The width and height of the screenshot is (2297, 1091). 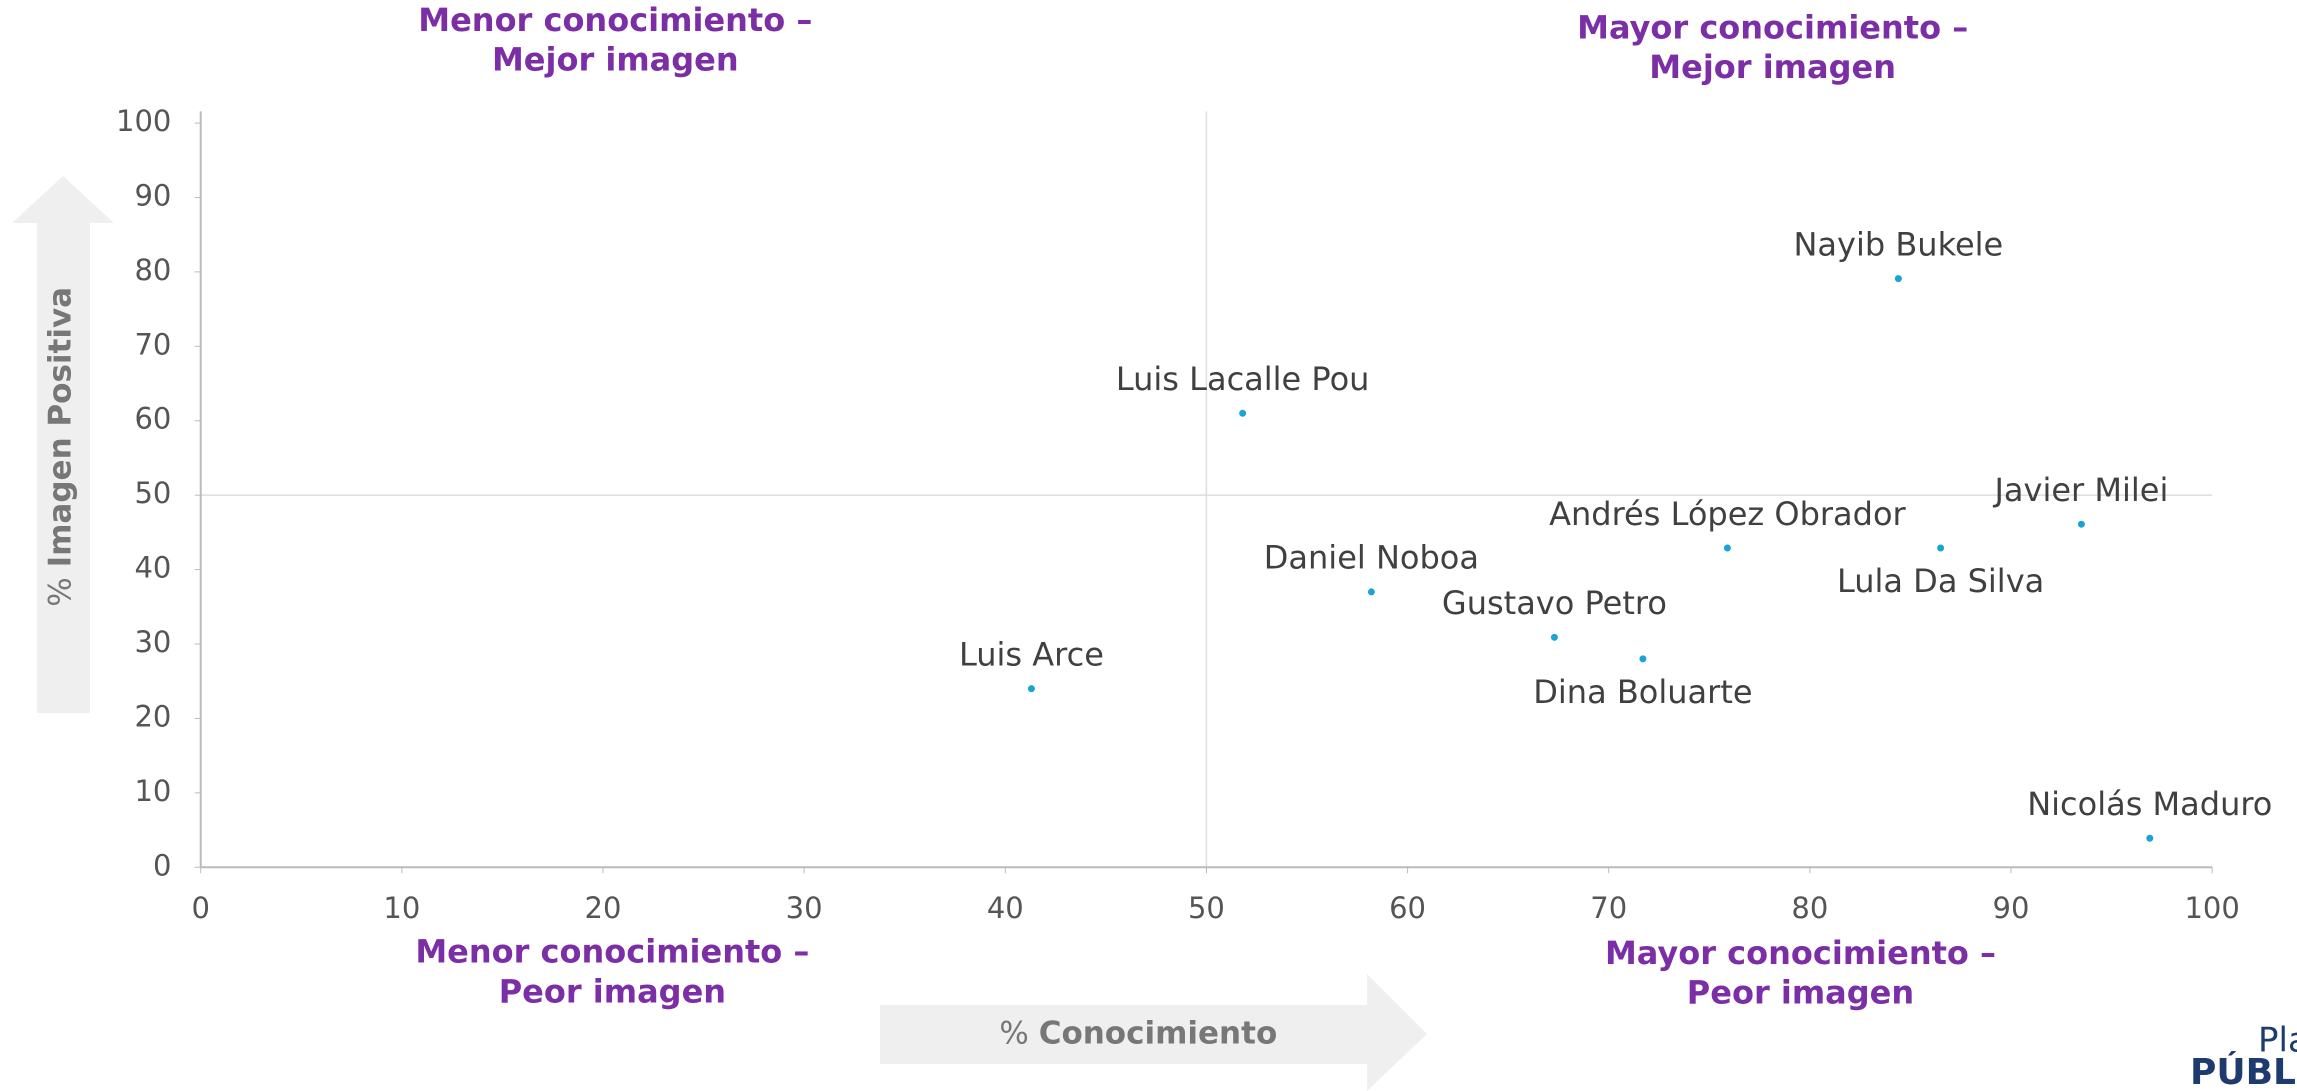 What do you see at coordinates (152, 270) in the screenshot?
I see `y-tick-label: 80` at bounding box center [152, 270].